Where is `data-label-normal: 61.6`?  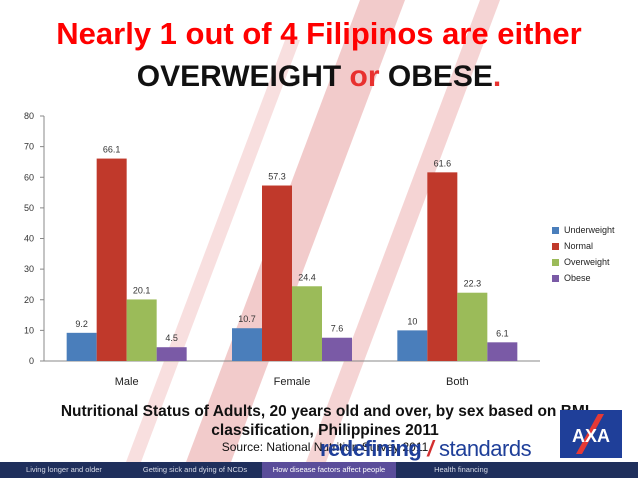 data-label-normal: 61.6 is located at coordinates (443, 163).